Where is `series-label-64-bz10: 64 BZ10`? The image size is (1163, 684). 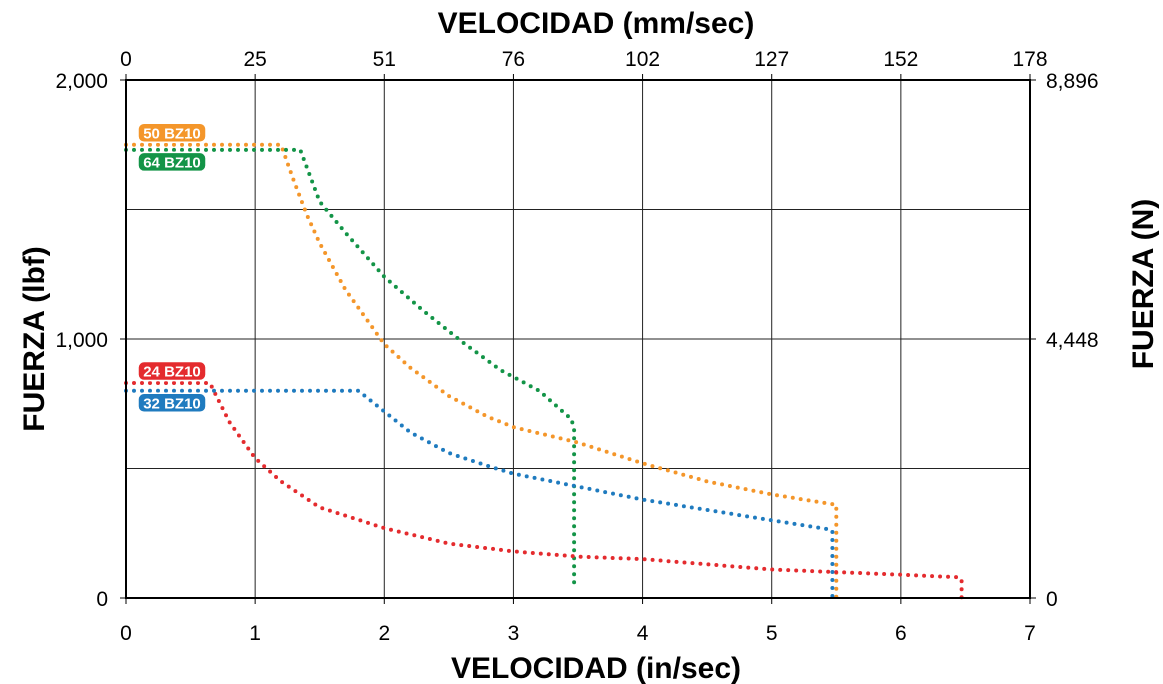 series-label-64-bz10: 64 BZ10 is located at coordinates (172, 162).